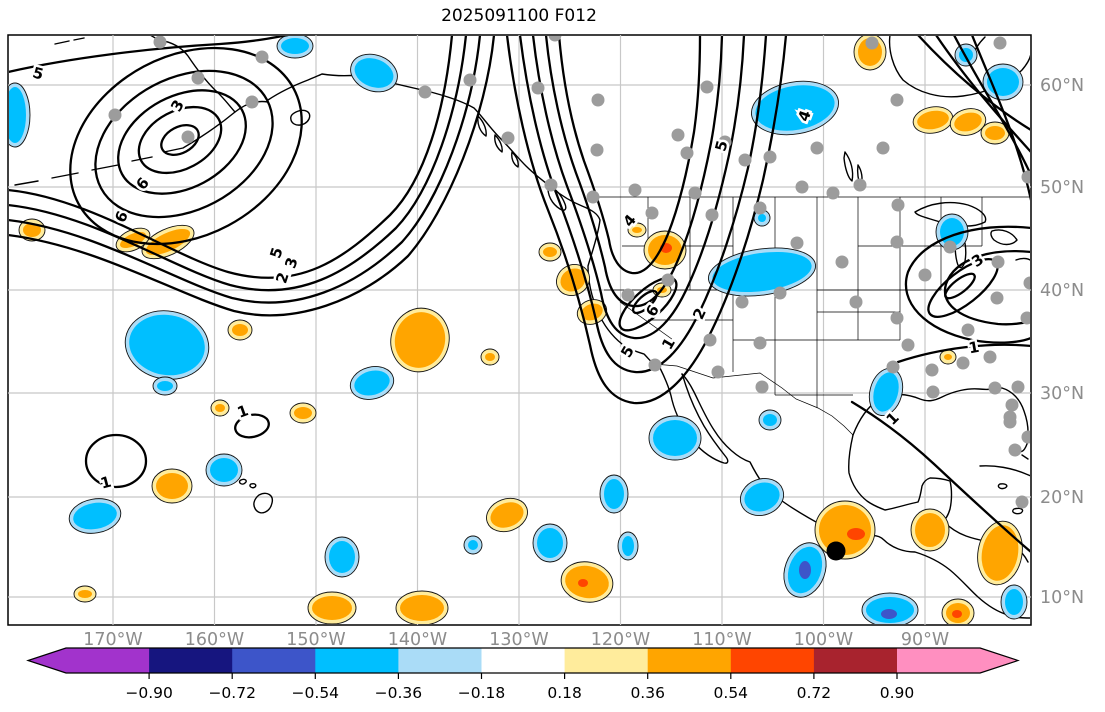  I want to click on colorbar-tick-label: −0.72, so click(232, 693).